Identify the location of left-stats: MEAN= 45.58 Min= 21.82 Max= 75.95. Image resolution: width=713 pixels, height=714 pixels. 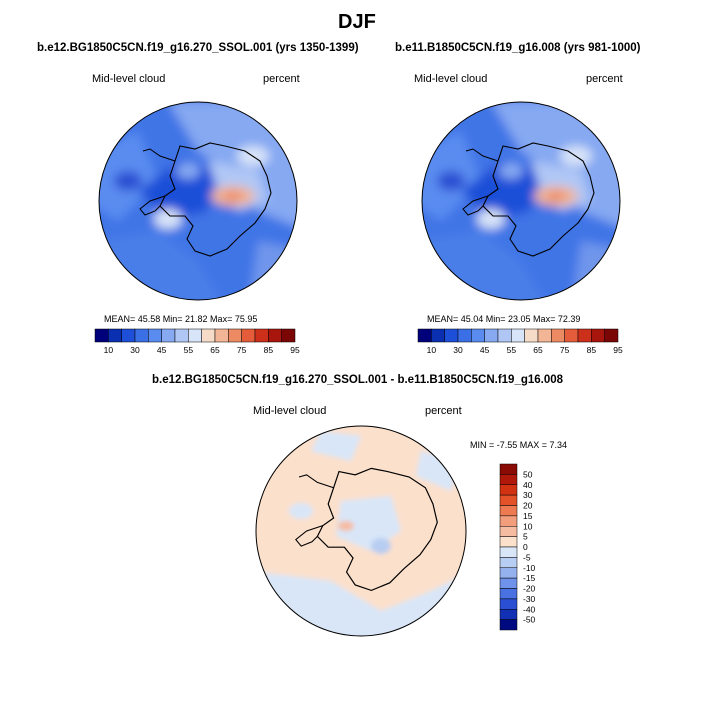
(181, 319).